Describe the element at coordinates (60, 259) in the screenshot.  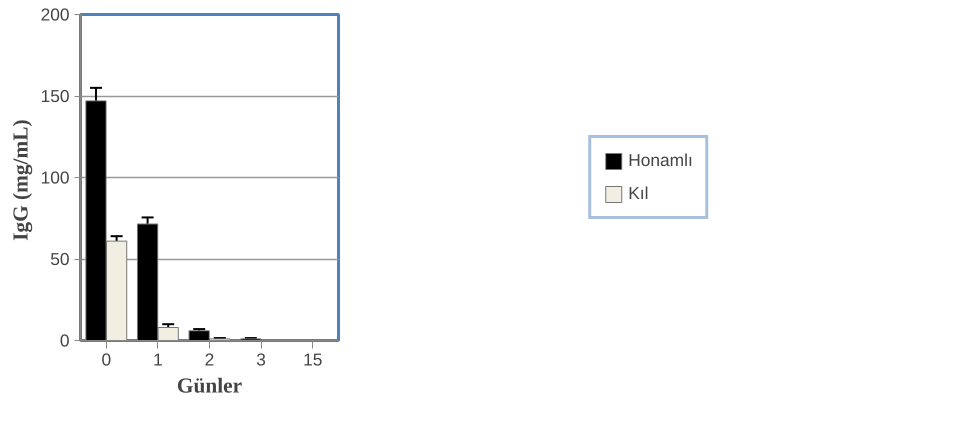
I see `y-tick-label: 50` at that location.